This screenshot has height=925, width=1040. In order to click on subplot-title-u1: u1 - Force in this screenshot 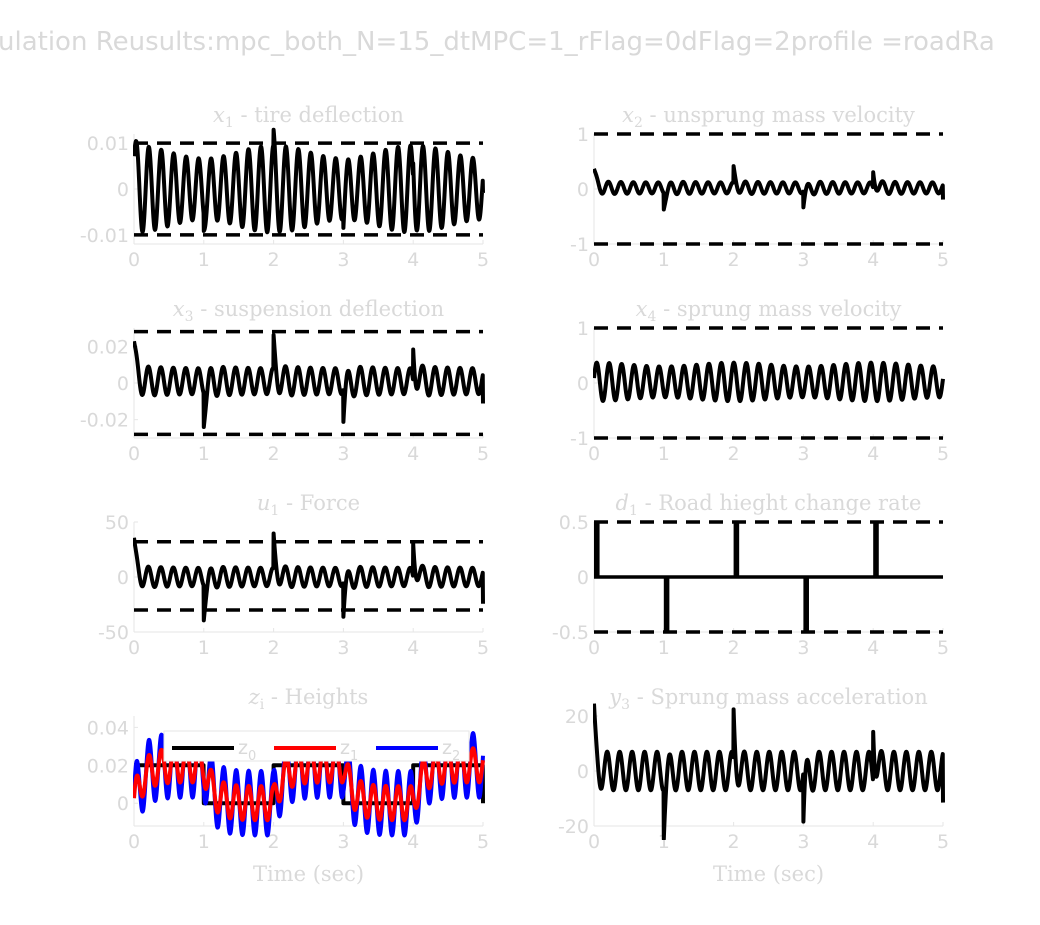, I will do `click(308, 505)`.